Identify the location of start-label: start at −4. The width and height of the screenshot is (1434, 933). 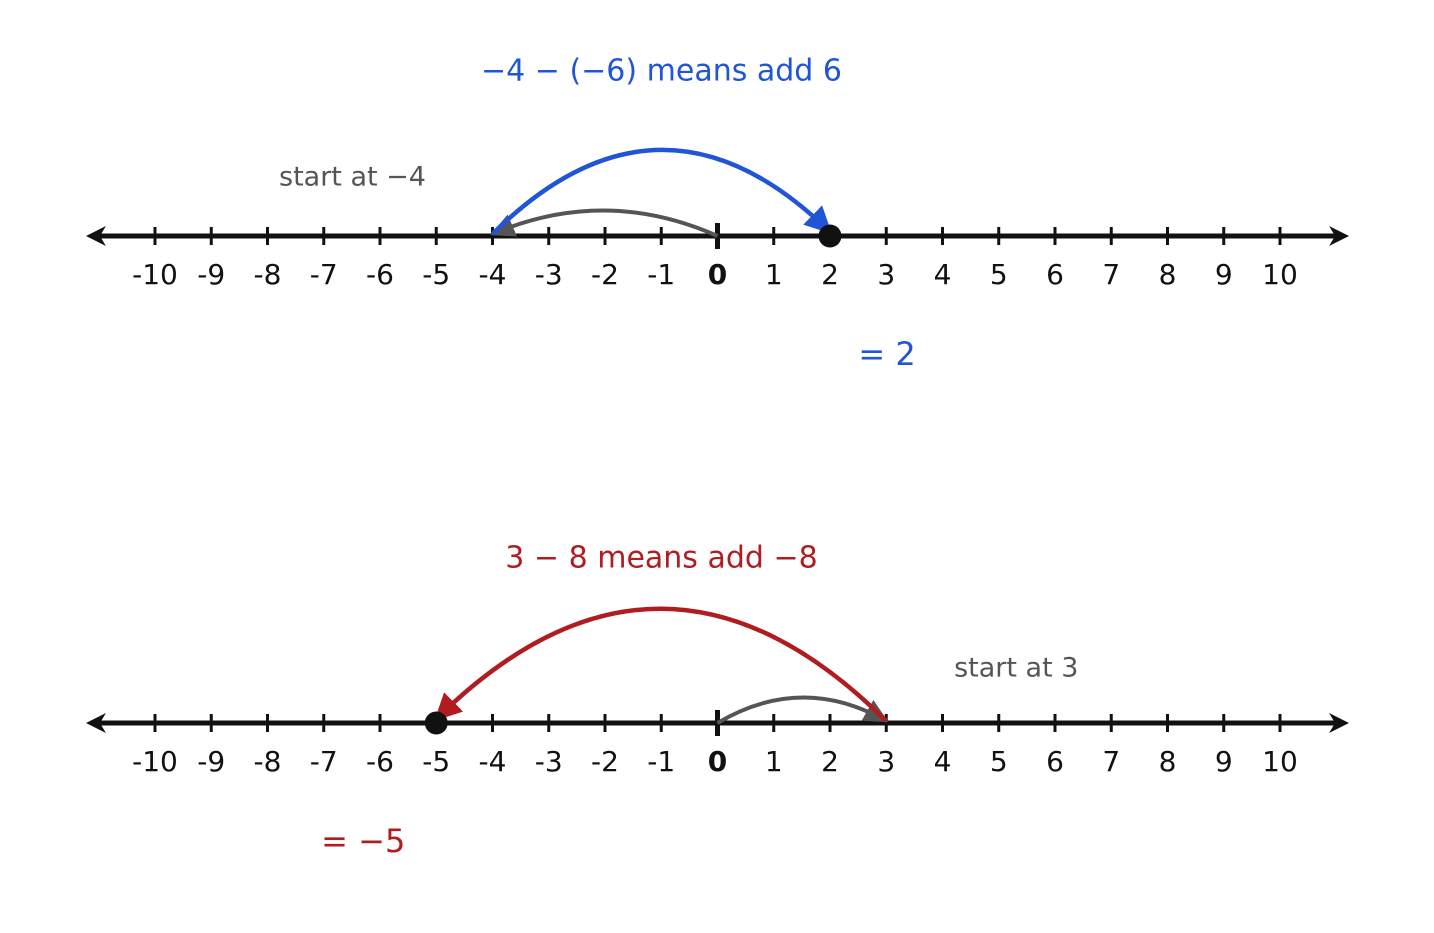
(352, 177).